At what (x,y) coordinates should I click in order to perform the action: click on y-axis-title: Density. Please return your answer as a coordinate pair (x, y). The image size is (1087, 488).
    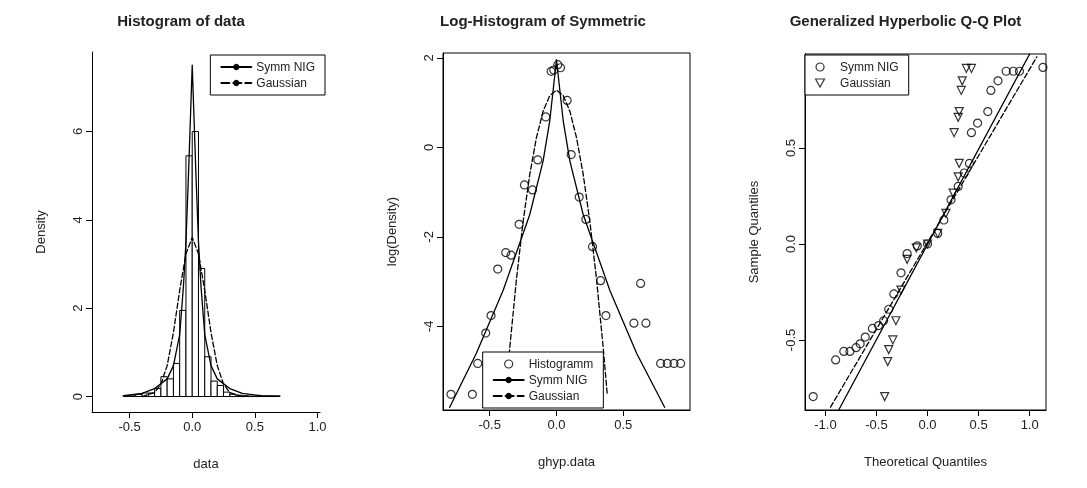
    Looking at the image, I should click on (40, 231).